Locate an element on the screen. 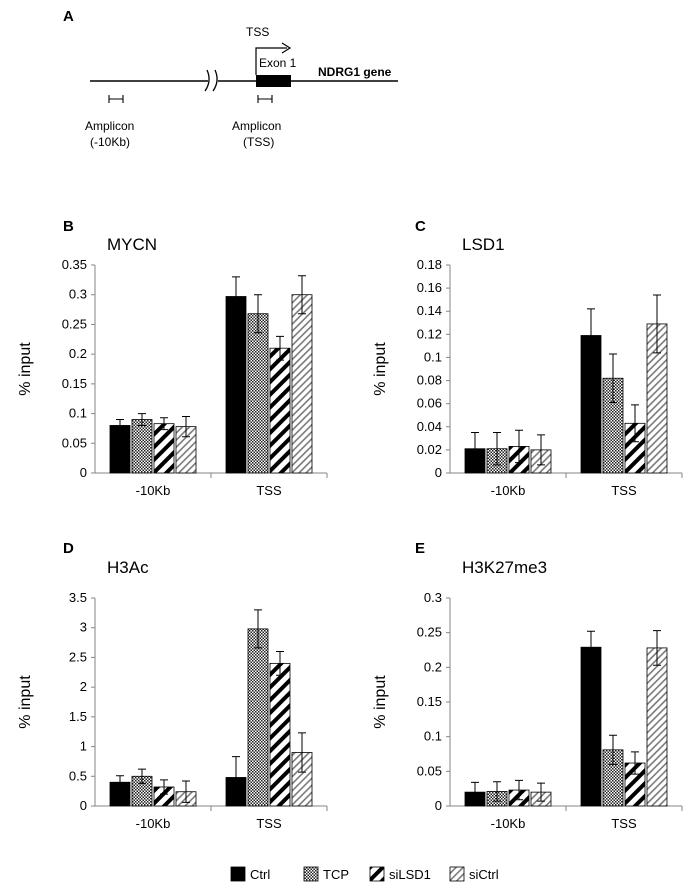 The height and width of the screenshot is (894, 700). h3ac-y-axis-label: % input is located at coordinates (25, 702).